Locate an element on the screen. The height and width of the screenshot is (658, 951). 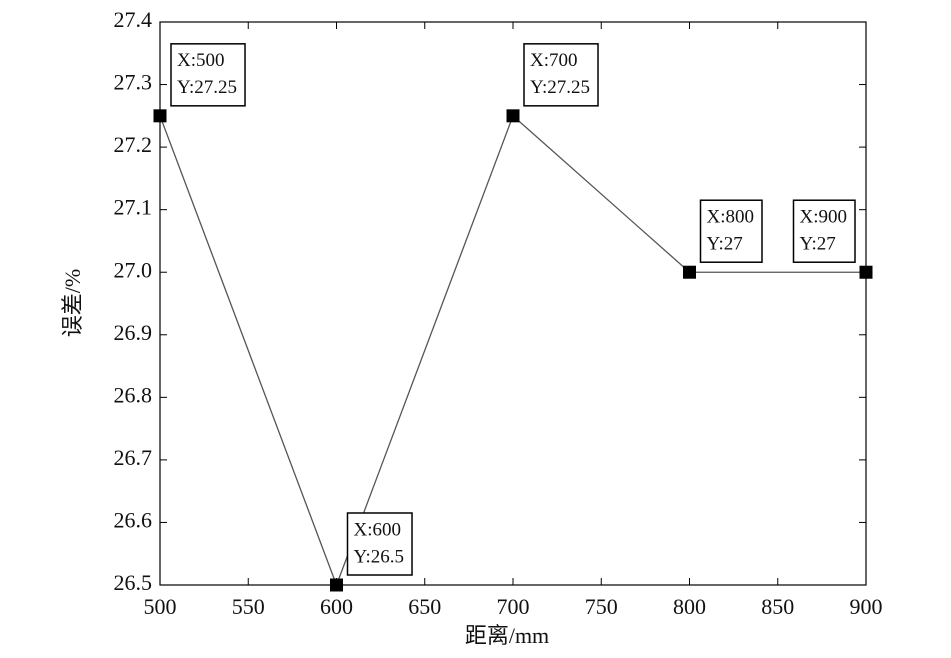
data-tip: X:500 Y:27.25 is located at coordinates (208, 75).